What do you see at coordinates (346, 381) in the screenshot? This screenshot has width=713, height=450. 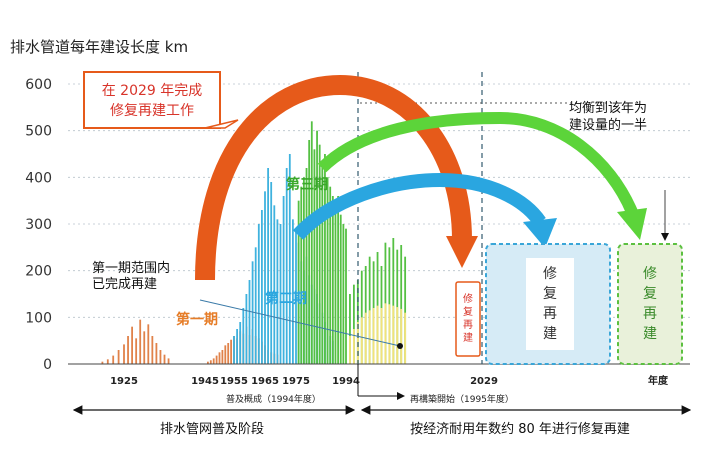 I see `x-tick-label: 1994` at bounding box center [346, 381].